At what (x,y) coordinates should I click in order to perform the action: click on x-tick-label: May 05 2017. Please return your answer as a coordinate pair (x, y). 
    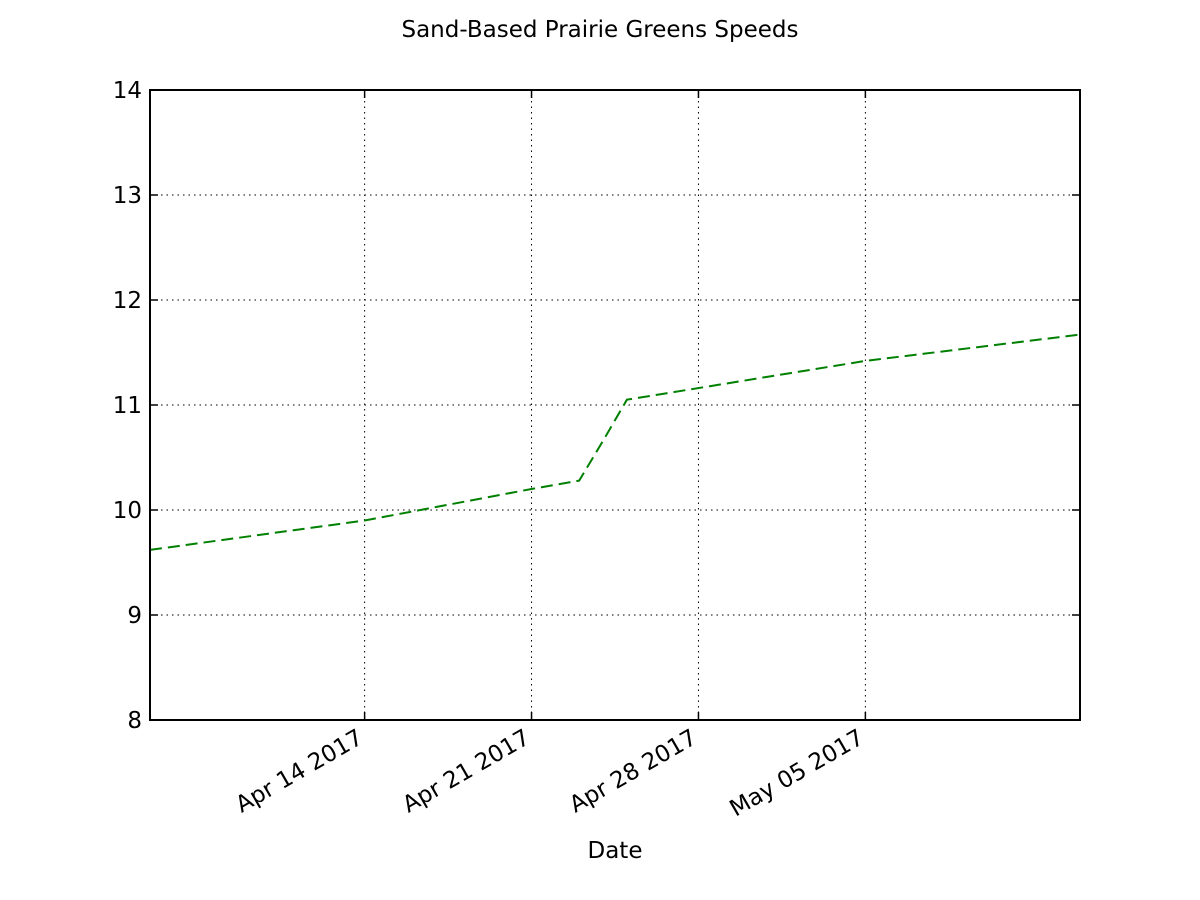
    Looking at the image, I should click on (796, 774).